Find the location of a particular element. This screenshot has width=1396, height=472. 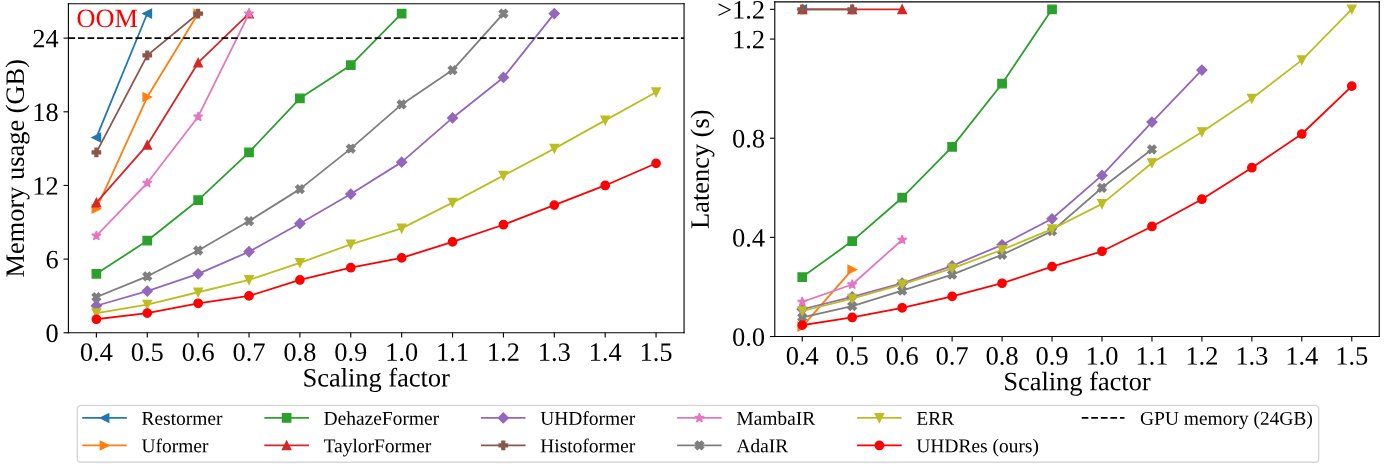

y-tick-label: >1.2 is located at coordinates (741, 10).